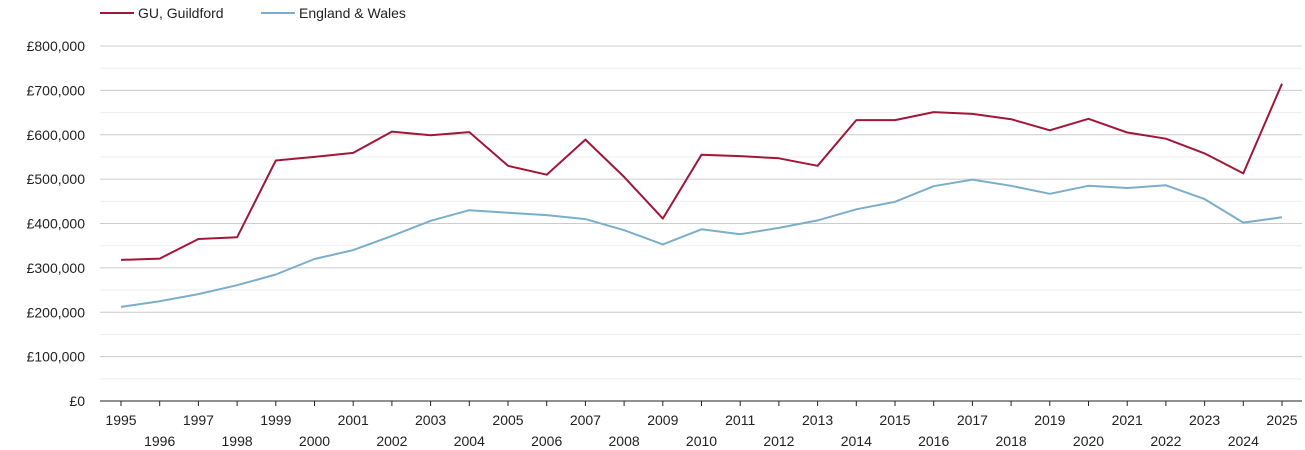 The height and width of the screenshot is (450, 1305). I want to click on x-tick-label: 2008, so click(624, 441).